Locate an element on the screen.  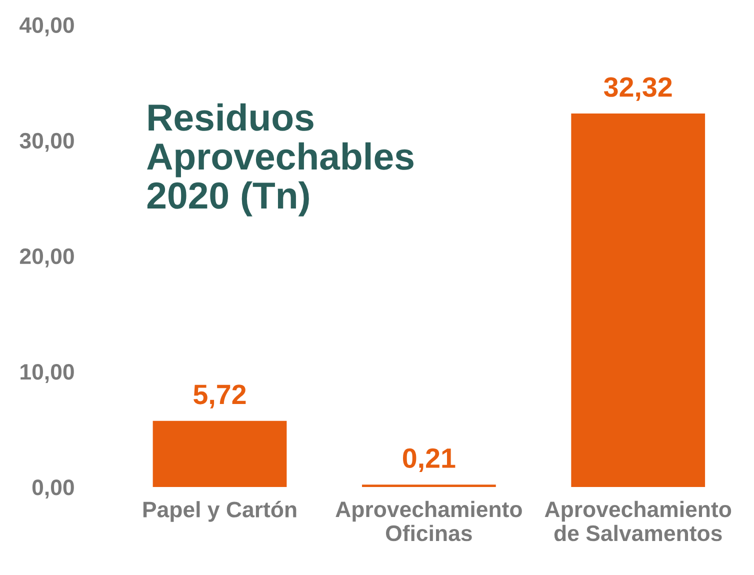
y-tick-label: 0,00 is located at coordinates (53, 489).